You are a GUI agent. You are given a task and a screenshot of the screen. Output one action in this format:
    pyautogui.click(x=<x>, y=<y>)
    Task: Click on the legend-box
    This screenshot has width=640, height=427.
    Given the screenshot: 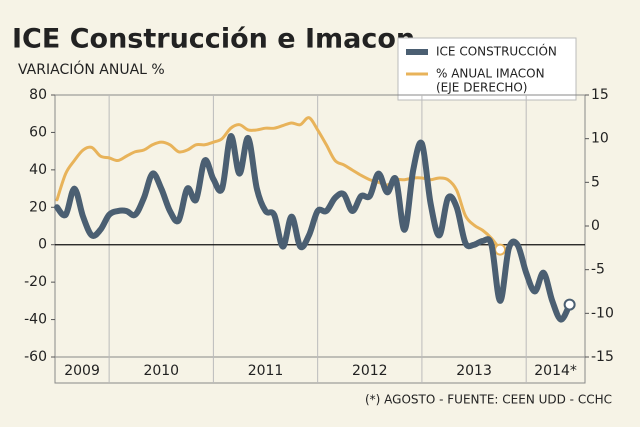 What is the action you would take?
    pyautogui.click(x=487, y=69)
    